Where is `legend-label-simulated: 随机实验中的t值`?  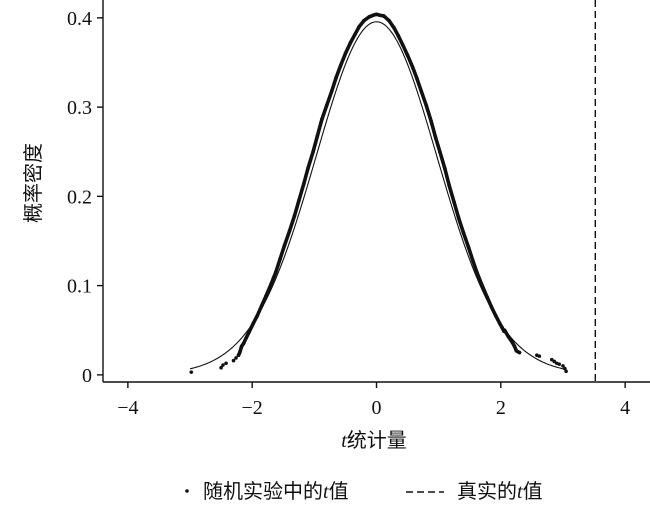
legend-label-simulated: 随机实验中的t值 is located at coordinates (276, 491).